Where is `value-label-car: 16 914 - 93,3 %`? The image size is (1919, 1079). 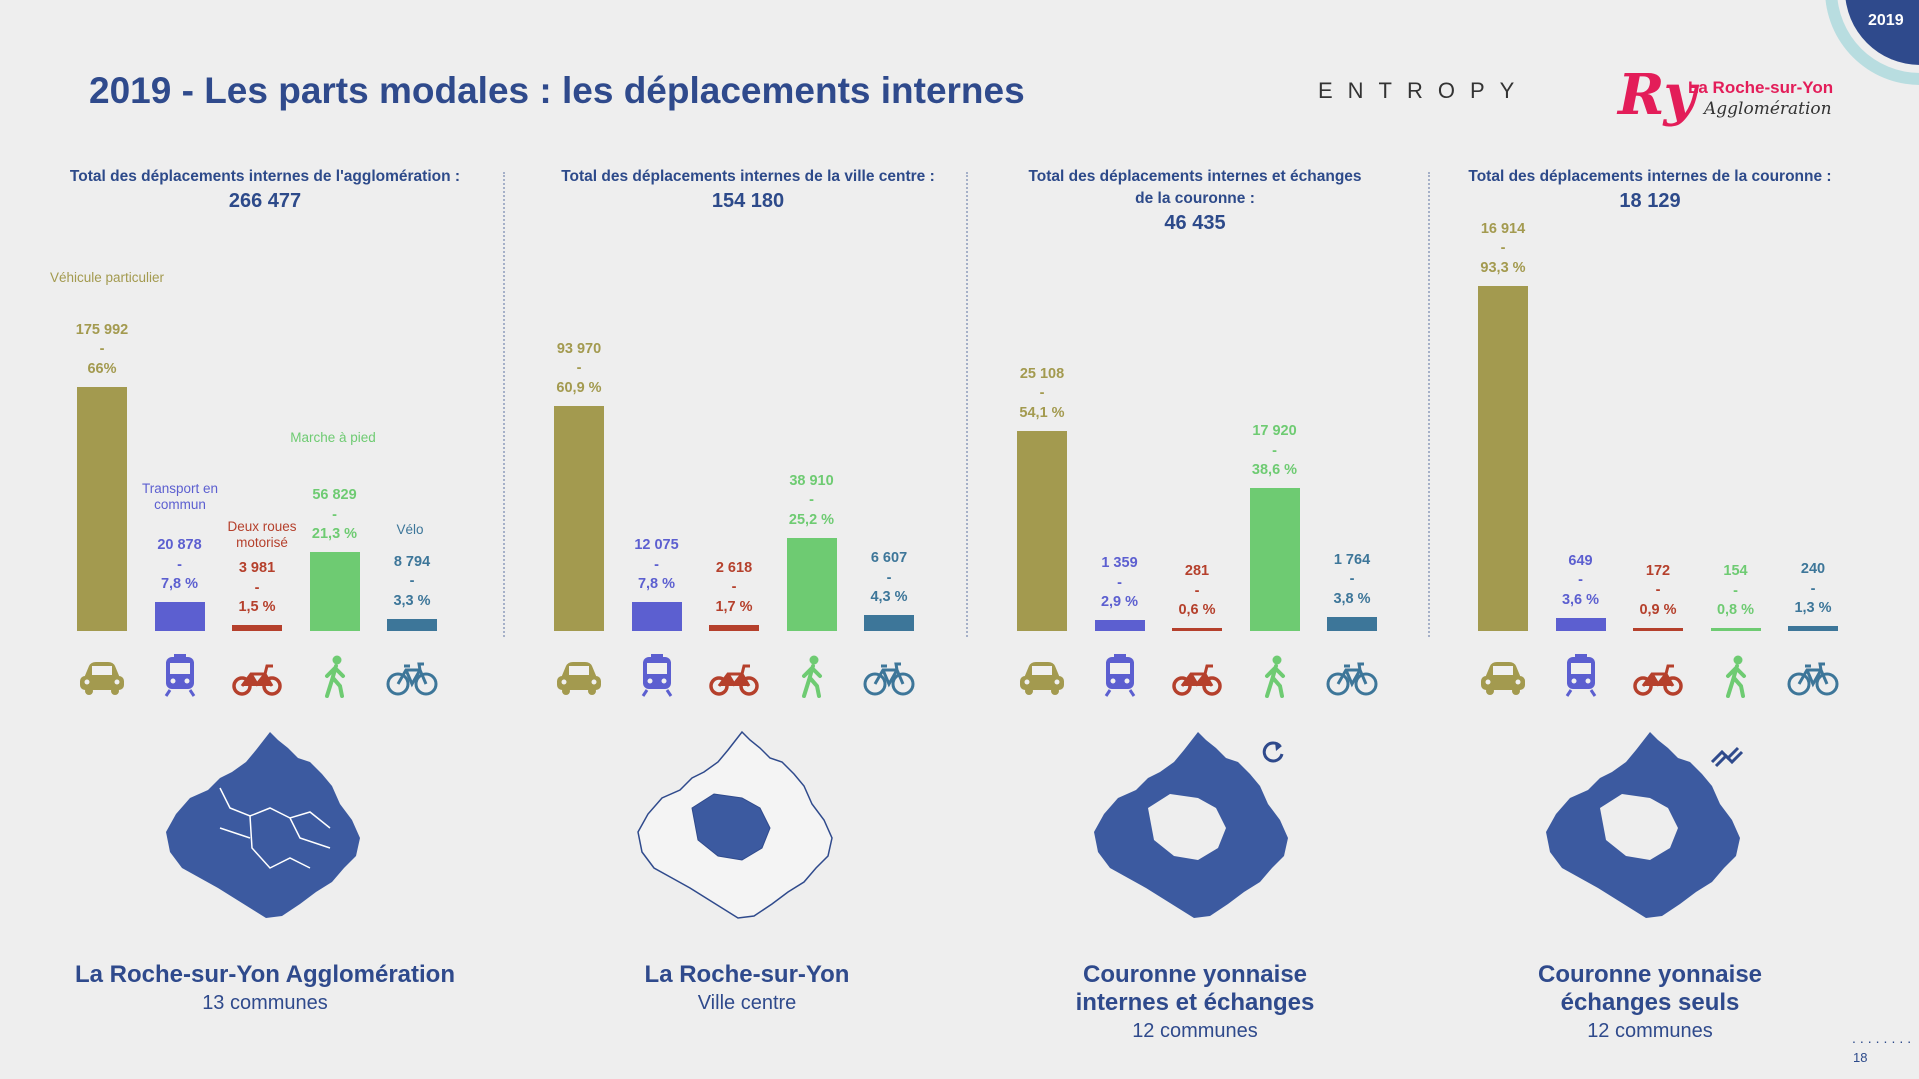 value-label-car: 16 914 - 93,3 % is located at coordinates (1503, 249).